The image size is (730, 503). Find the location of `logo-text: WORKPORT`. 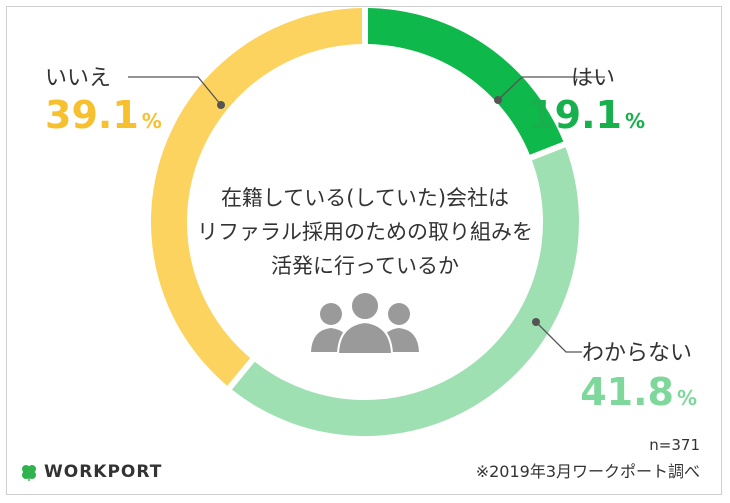

logo-text: WORKPORT is located at coordinates (103, 472).